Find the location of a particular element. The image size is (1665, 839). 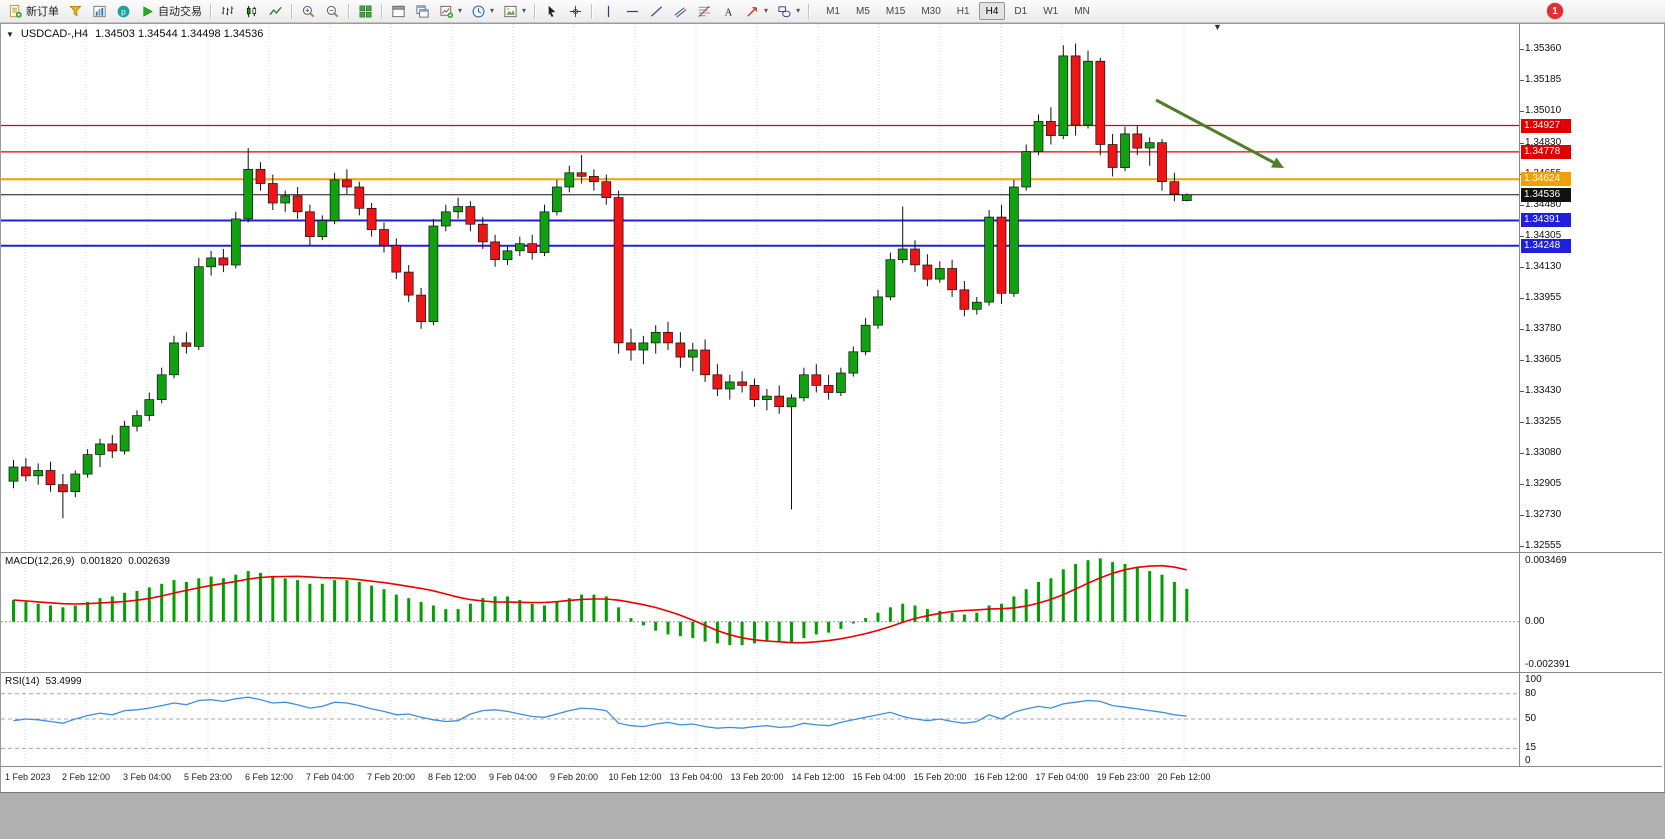

time-axis-label: 19 Feb 23:00 is located at coordinates (1123, 777).